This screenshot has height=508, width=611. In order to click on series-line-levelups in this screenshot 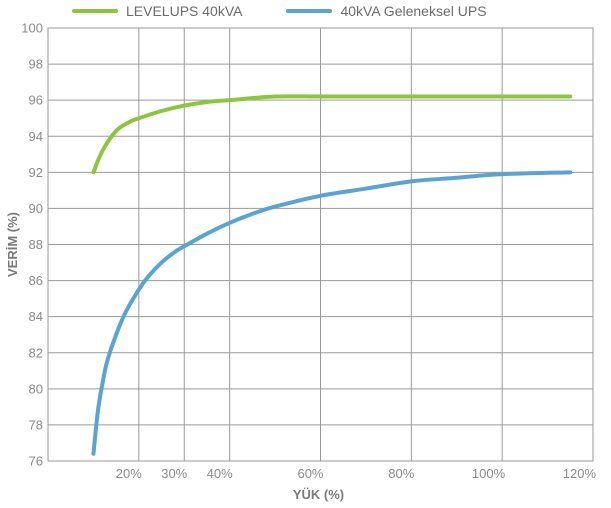, I will do `click(332, 134)`.